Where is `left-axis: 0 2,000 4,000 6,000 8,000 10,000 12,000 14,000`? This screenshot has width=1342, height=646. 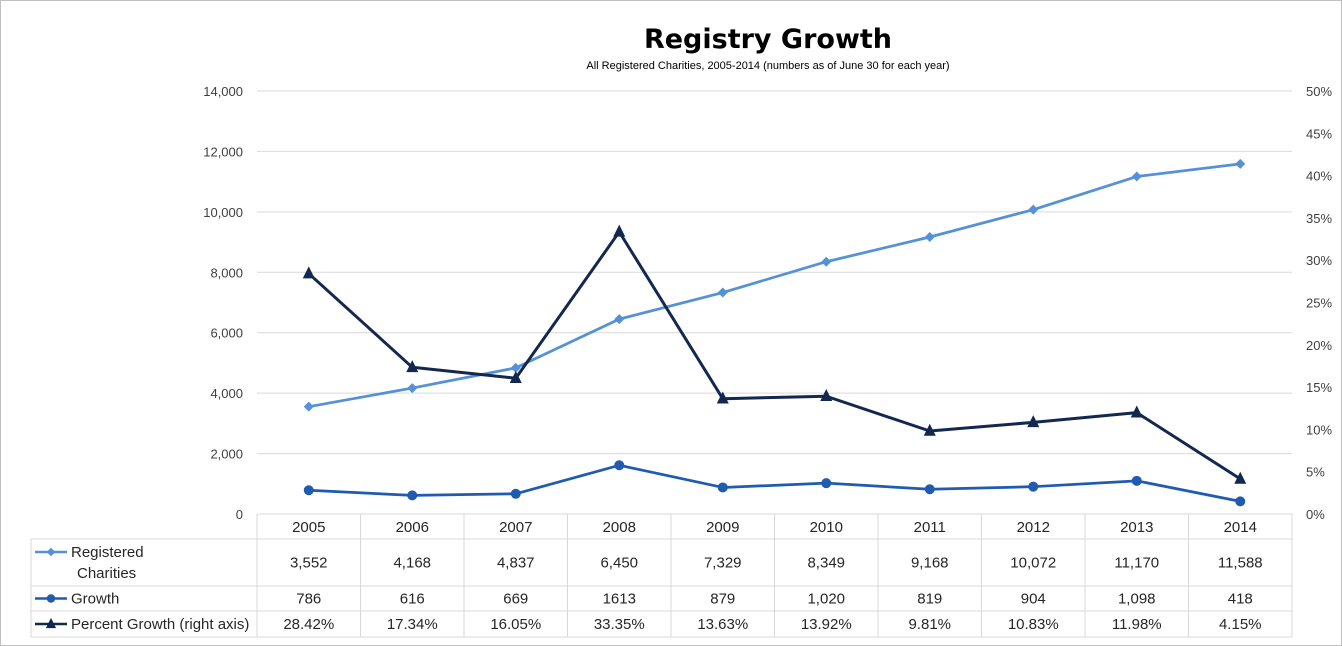
left-axis: 0 2,000 4,000 6,000 8,000 10,000 12,000 14,000 is located at coordinates (223, 303).